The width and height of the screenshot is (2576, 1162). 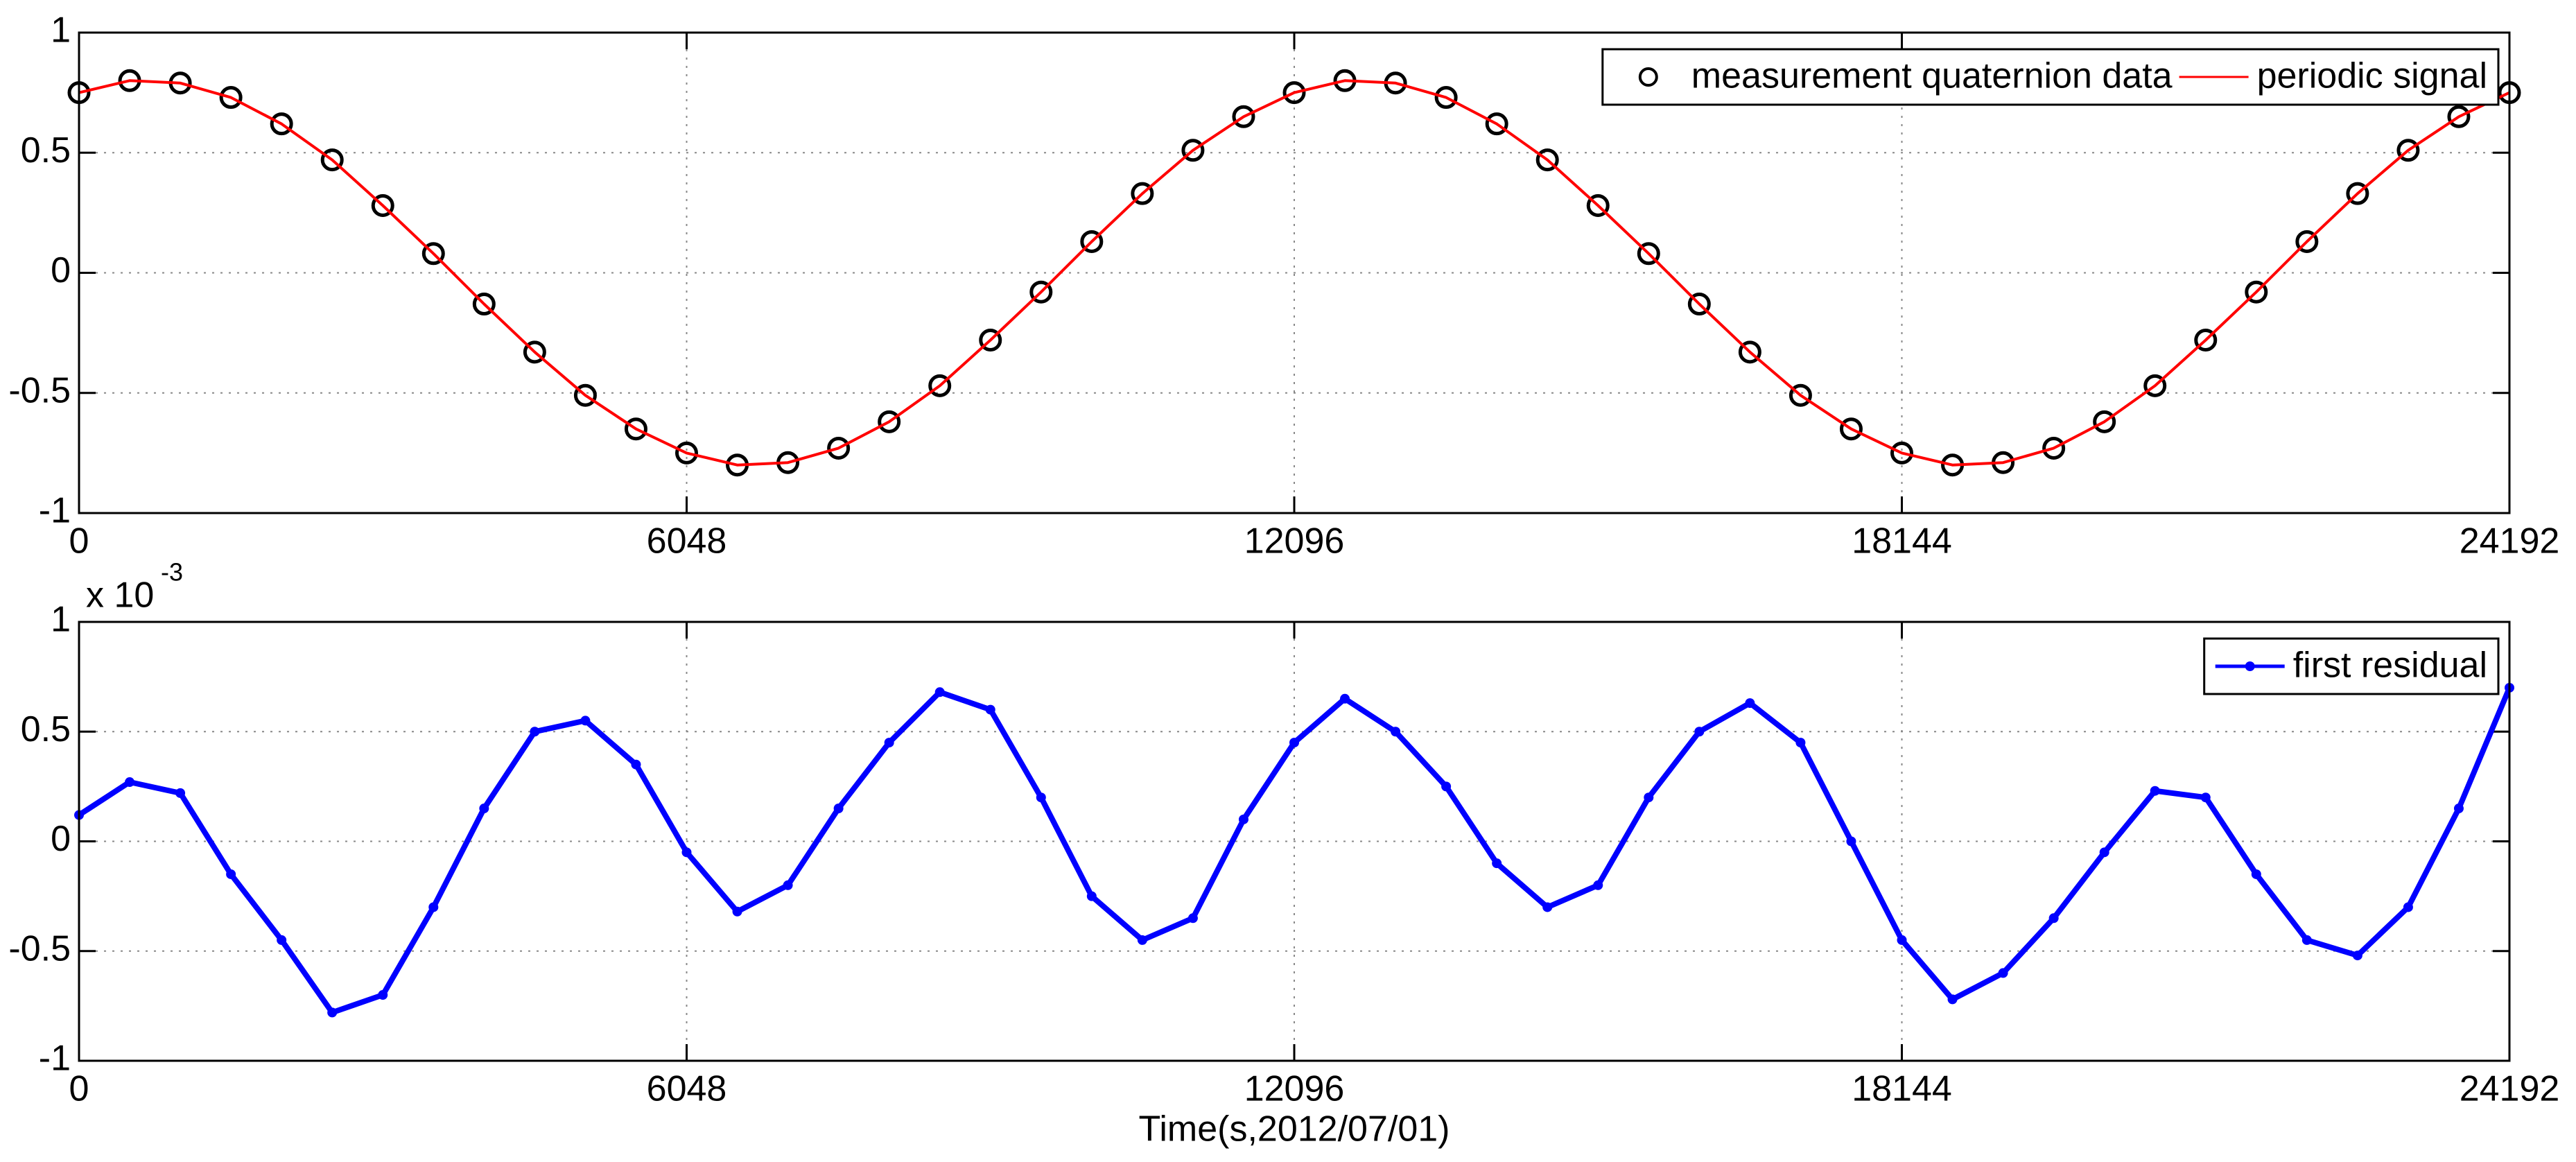 What do you see at coordinates (2390, 666) in the screenshot?
I see `legend-label: first residual` at bounding box center [2390, 666].